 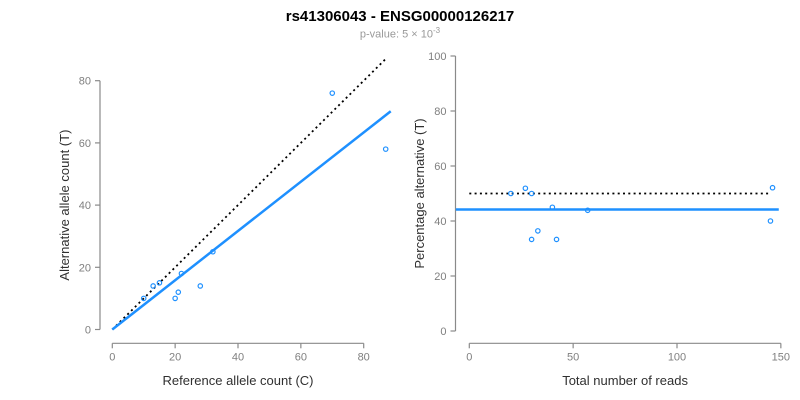 I want to click on left-y-tick-label: 60, so click(x=85, y=144).